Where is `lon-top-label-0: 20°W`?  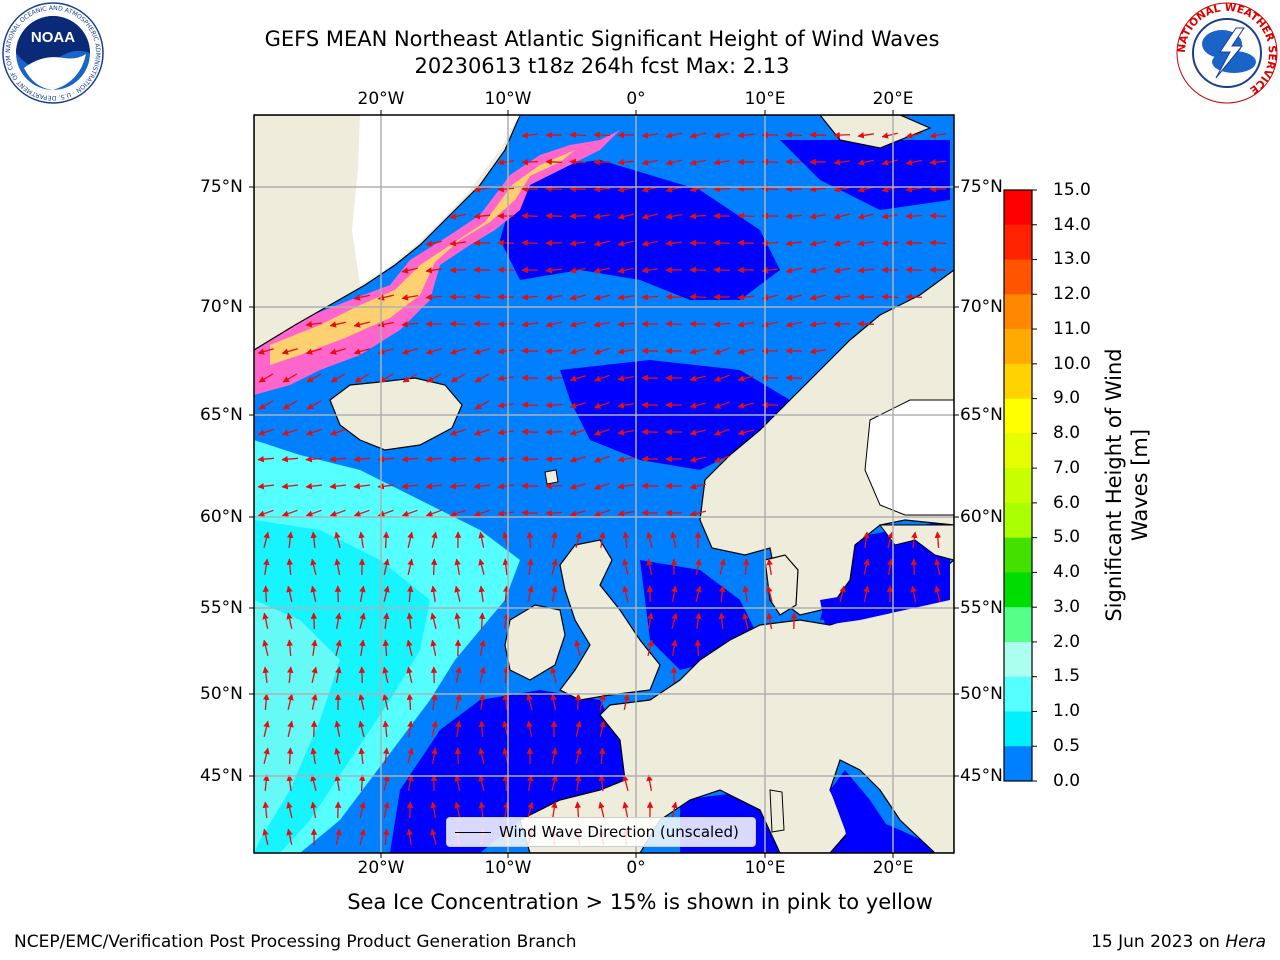
lon-top-label-0: 20°W is located at coordinates (381, 99).